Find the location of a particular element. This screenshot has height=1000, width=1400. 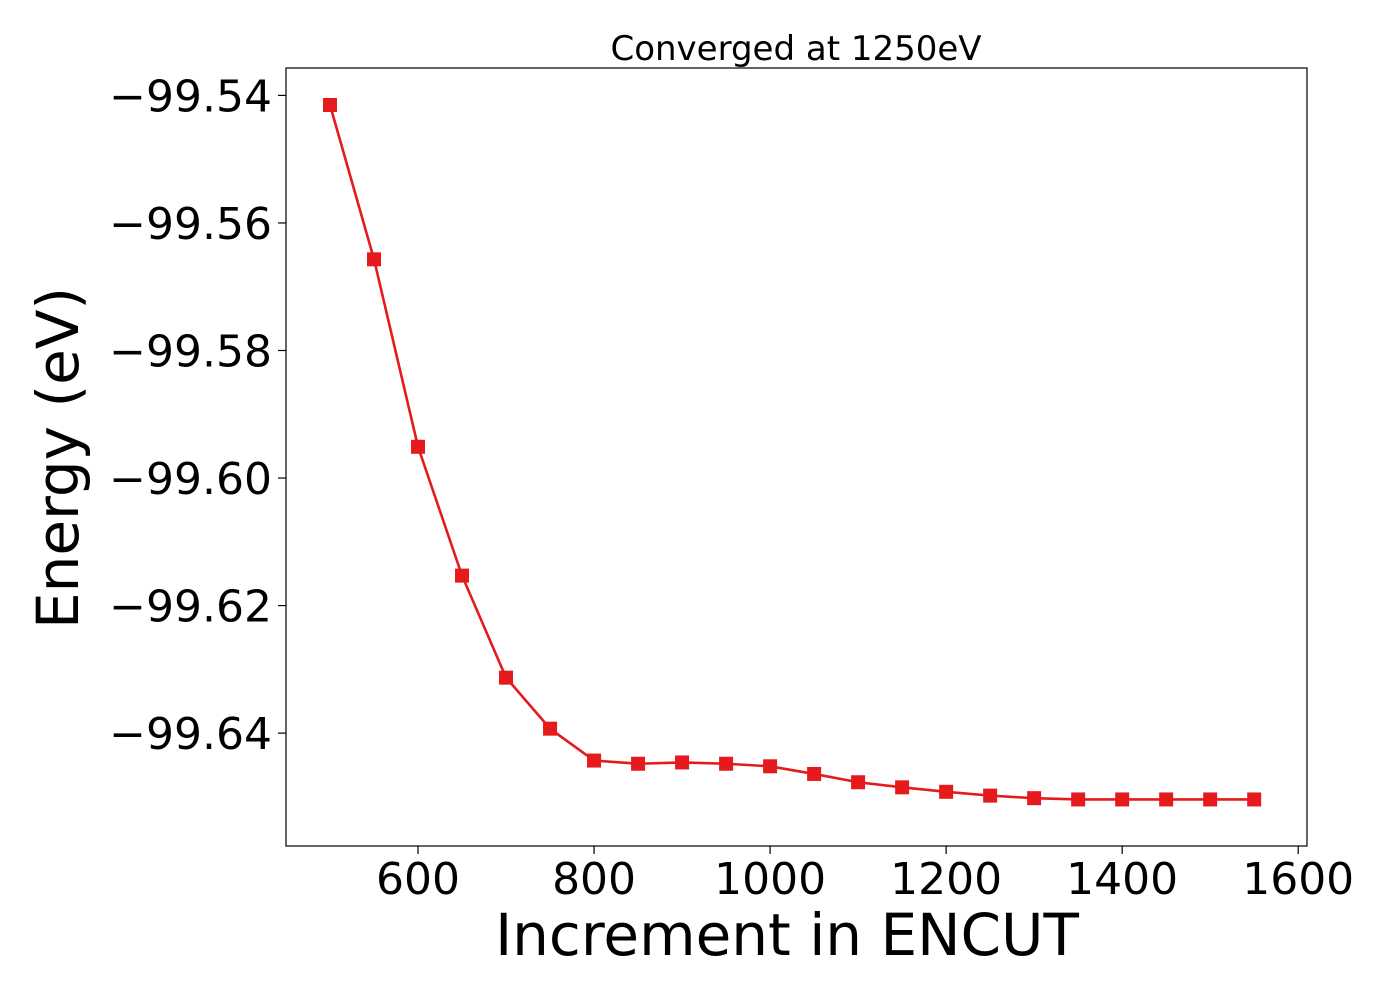

x-tick-label: 1200 is located at coordinates (946, 879).